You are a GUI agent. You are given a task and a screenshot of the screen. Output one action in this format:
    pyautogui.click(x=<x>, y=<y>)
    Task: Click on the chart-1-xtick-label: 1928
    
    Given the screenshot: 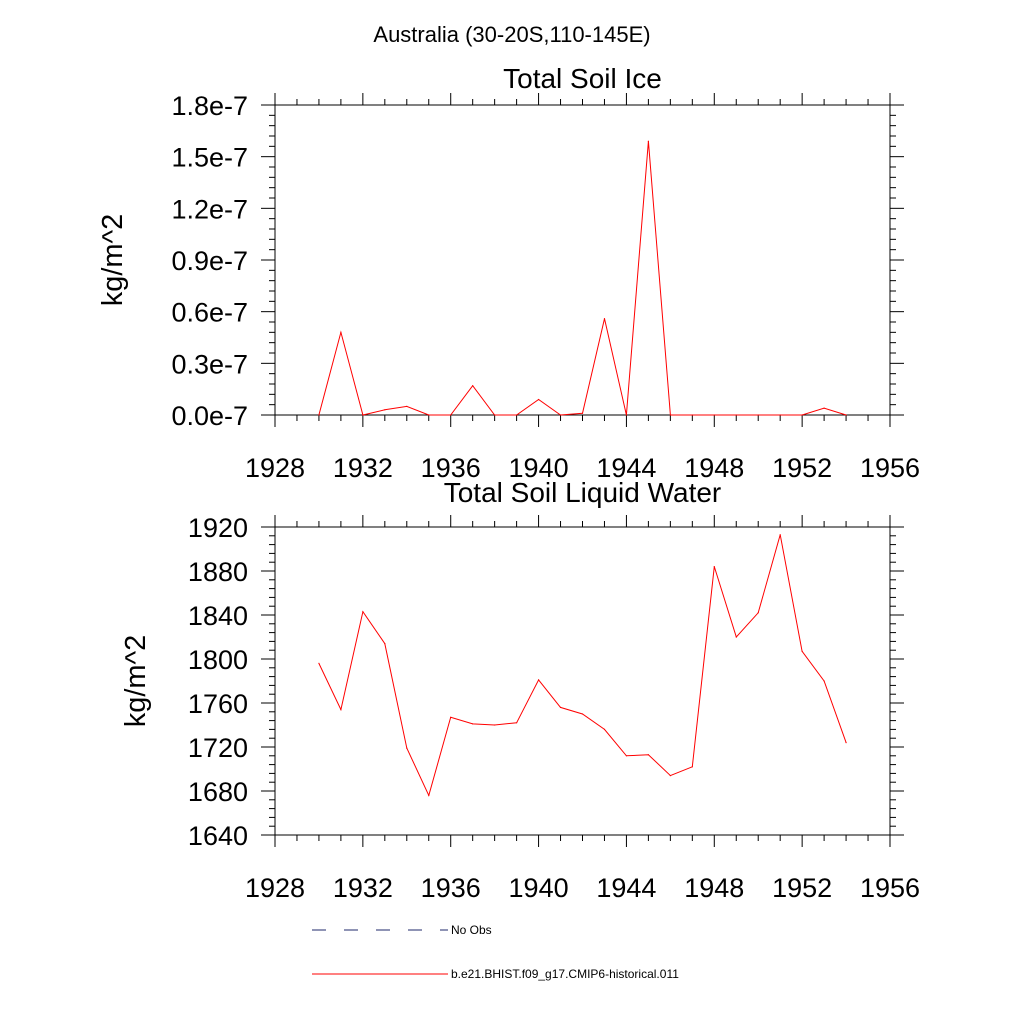 What is the action you would take?
    pyautogui.click(x=275, y=888)
    